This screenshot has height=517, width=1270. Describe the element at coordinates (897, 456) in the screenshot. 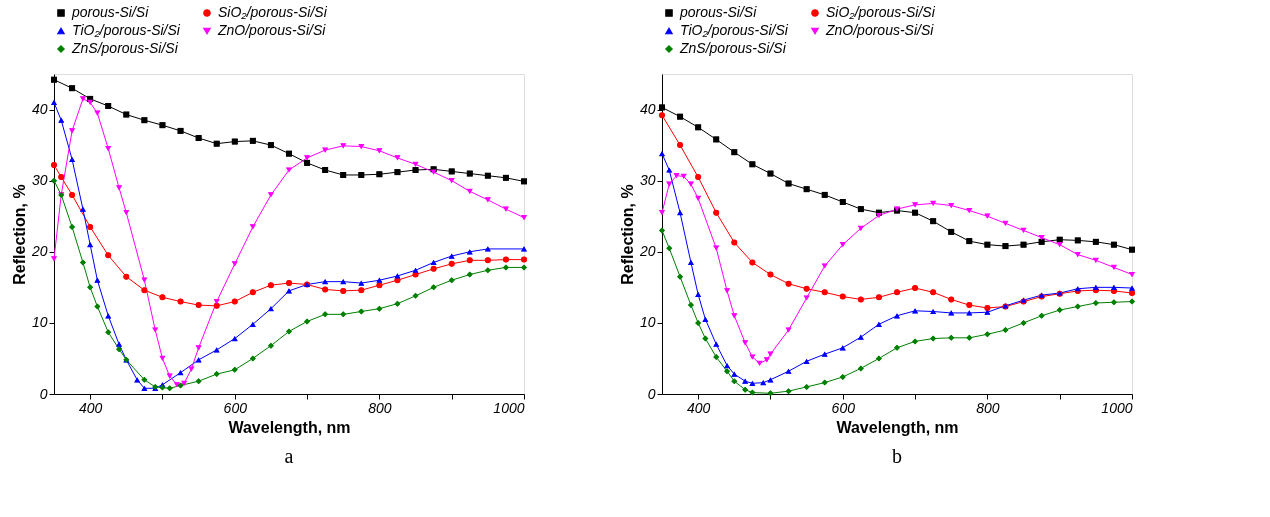

I see `text: b` at that location.